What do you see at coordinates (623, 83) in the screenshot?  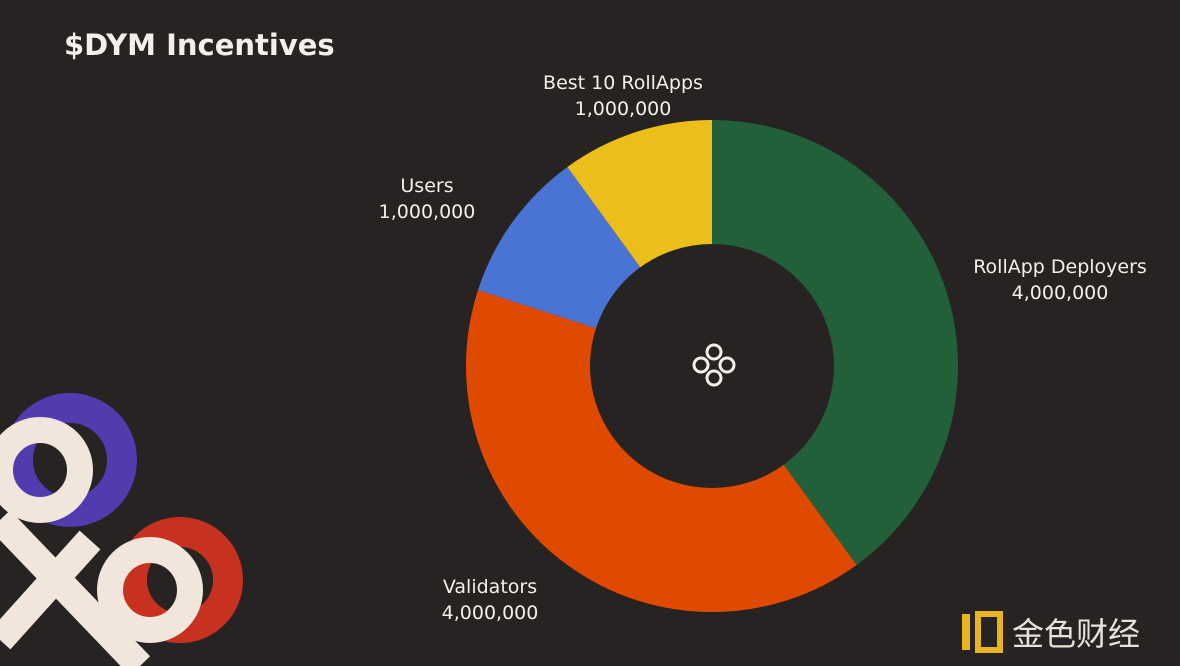 I see `slice-label: Best 10 RollApps` at bounding box center [623, 83].